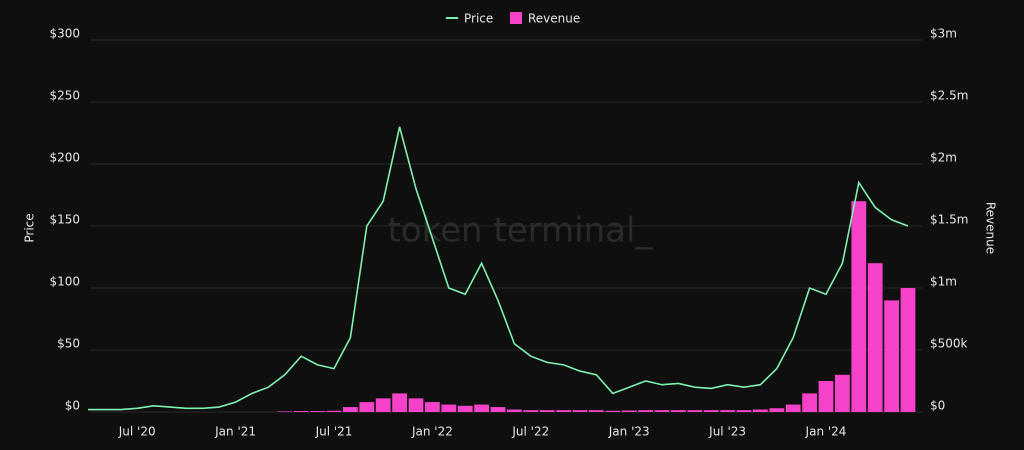 The width and height of the screenshot is (1024, 450). Describe the element at coordinates (943, 34) in the screenshot. I see `y2-tick-label: $3m` at that location.